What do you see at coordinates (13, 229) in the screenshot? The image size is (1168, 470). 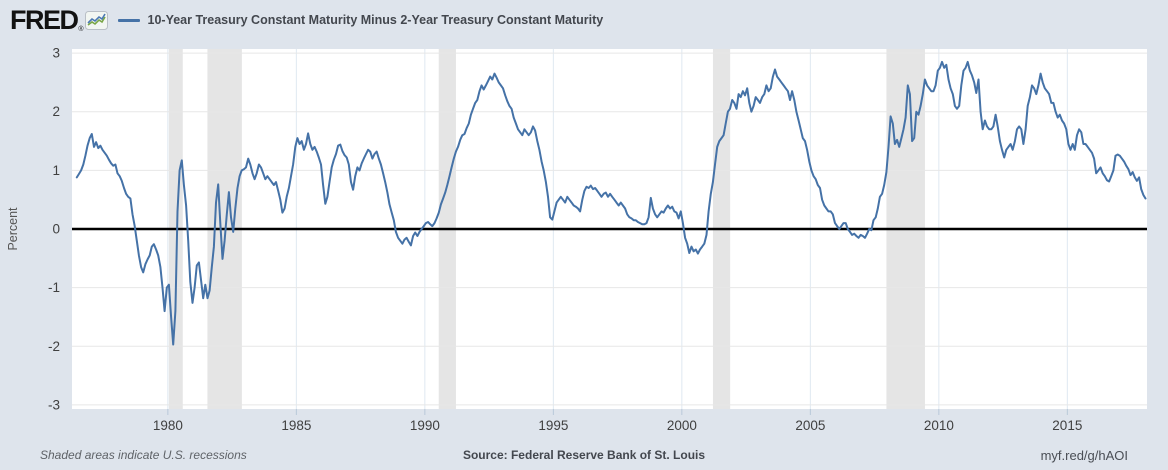 I see `y-axis-title: Percent` at bounding box center [13, 229].